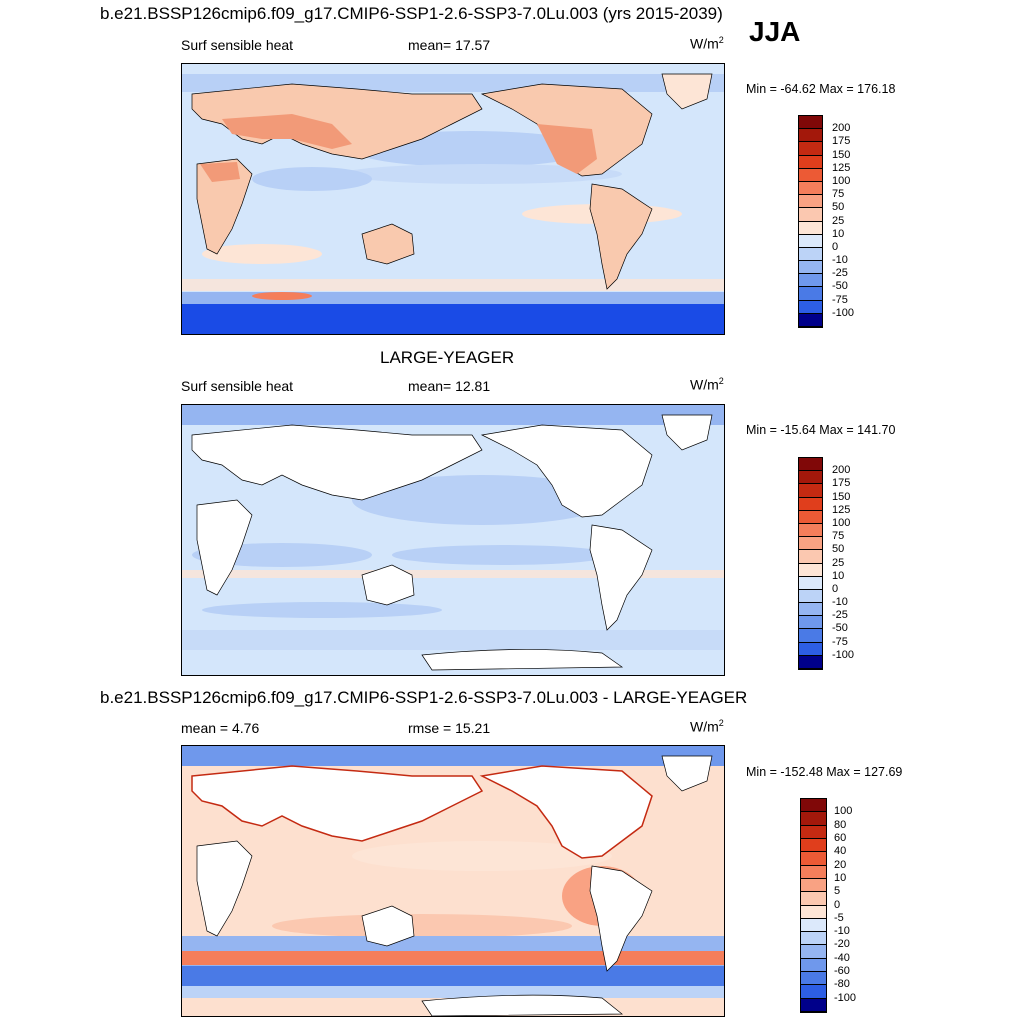  Describe the element at coordinates (449, 728) in the screenshot. I see `panel3-rmse-label: rmse = 15.21` at that location.